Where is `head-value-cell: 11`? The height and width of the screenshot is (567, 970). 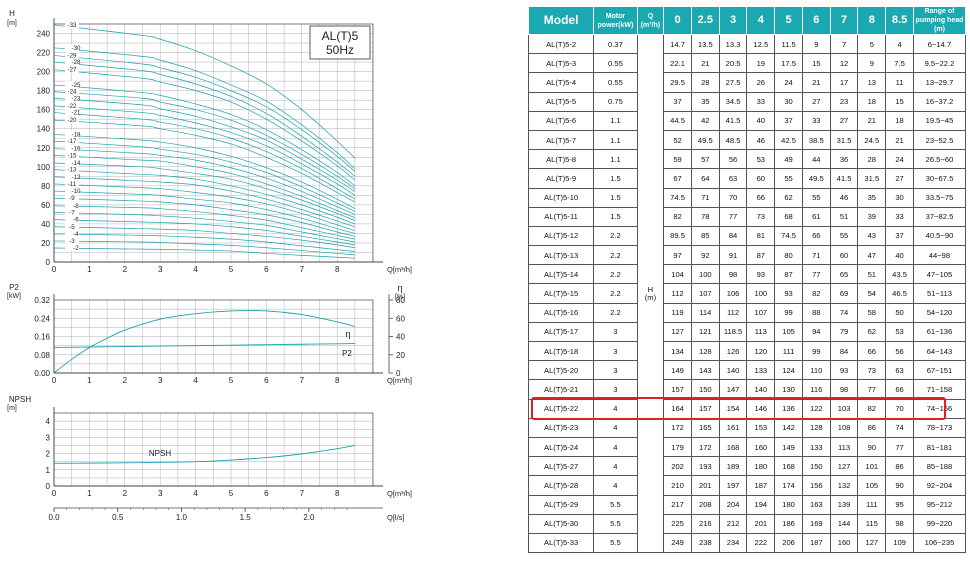 head-value-cell: 11 is located at coordinates (899, 82).